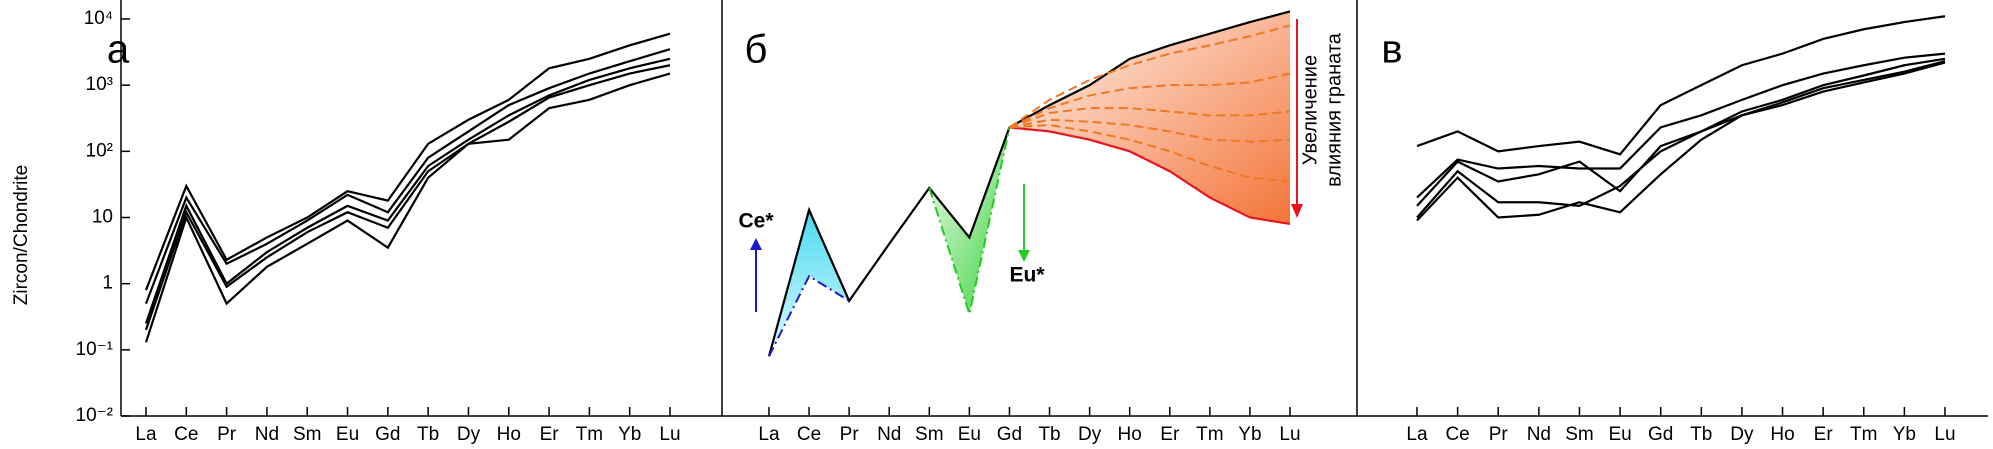  Describe the element at coordinates (756, 50) in the screenshot. I see `panel-label: б` at that location.